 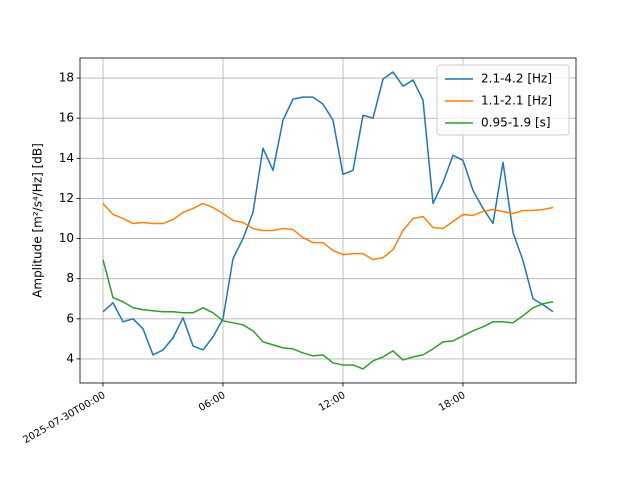 I want to click on y-tick-label: 12, so click(x=66, y=198).